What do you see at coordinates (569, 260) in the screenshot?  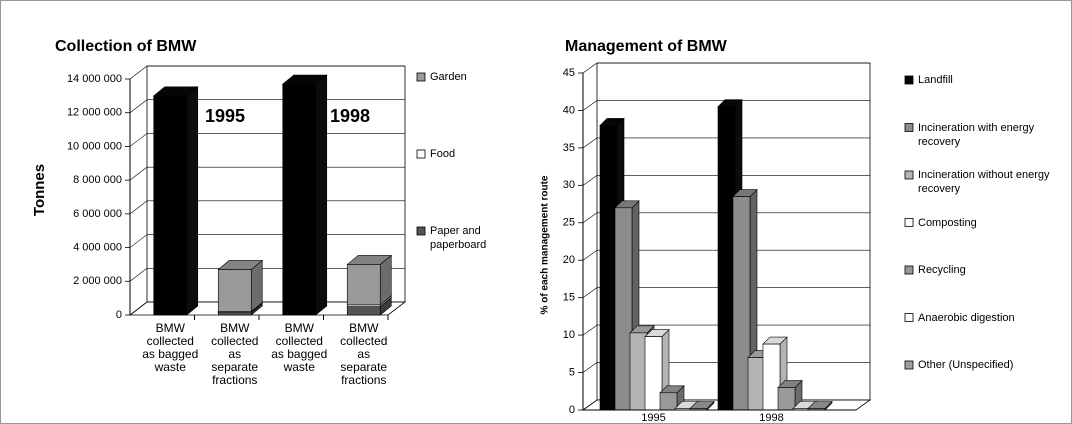 I see `y-tick-label: 20` at bounding box center [569, 260].